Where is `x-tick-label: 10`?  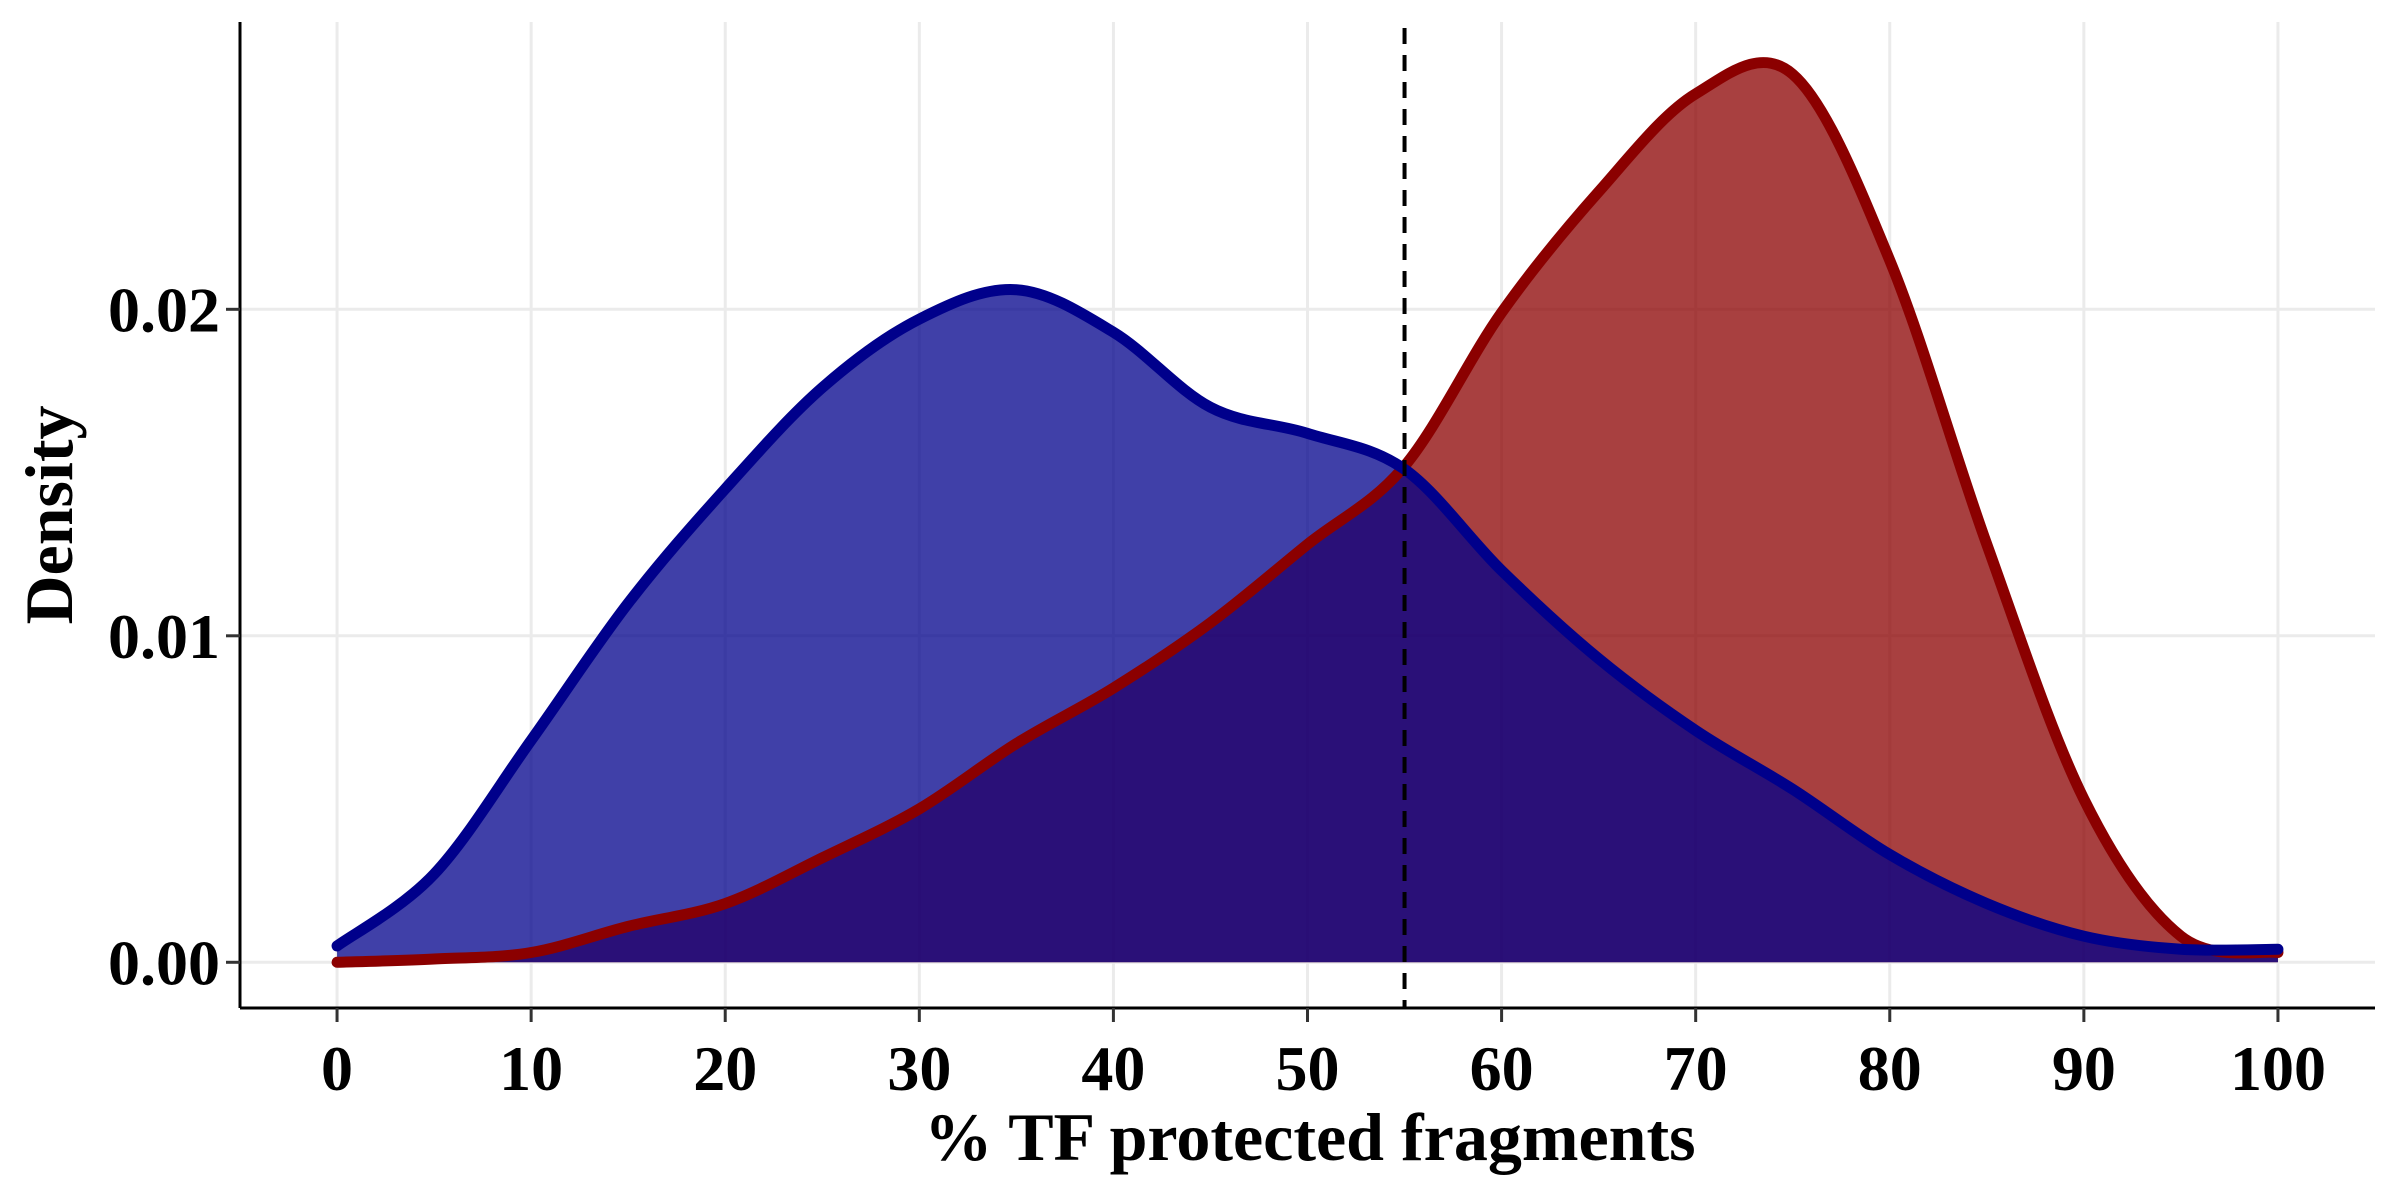
x-tick-label: 10 is located at coordinates (531, 1068).